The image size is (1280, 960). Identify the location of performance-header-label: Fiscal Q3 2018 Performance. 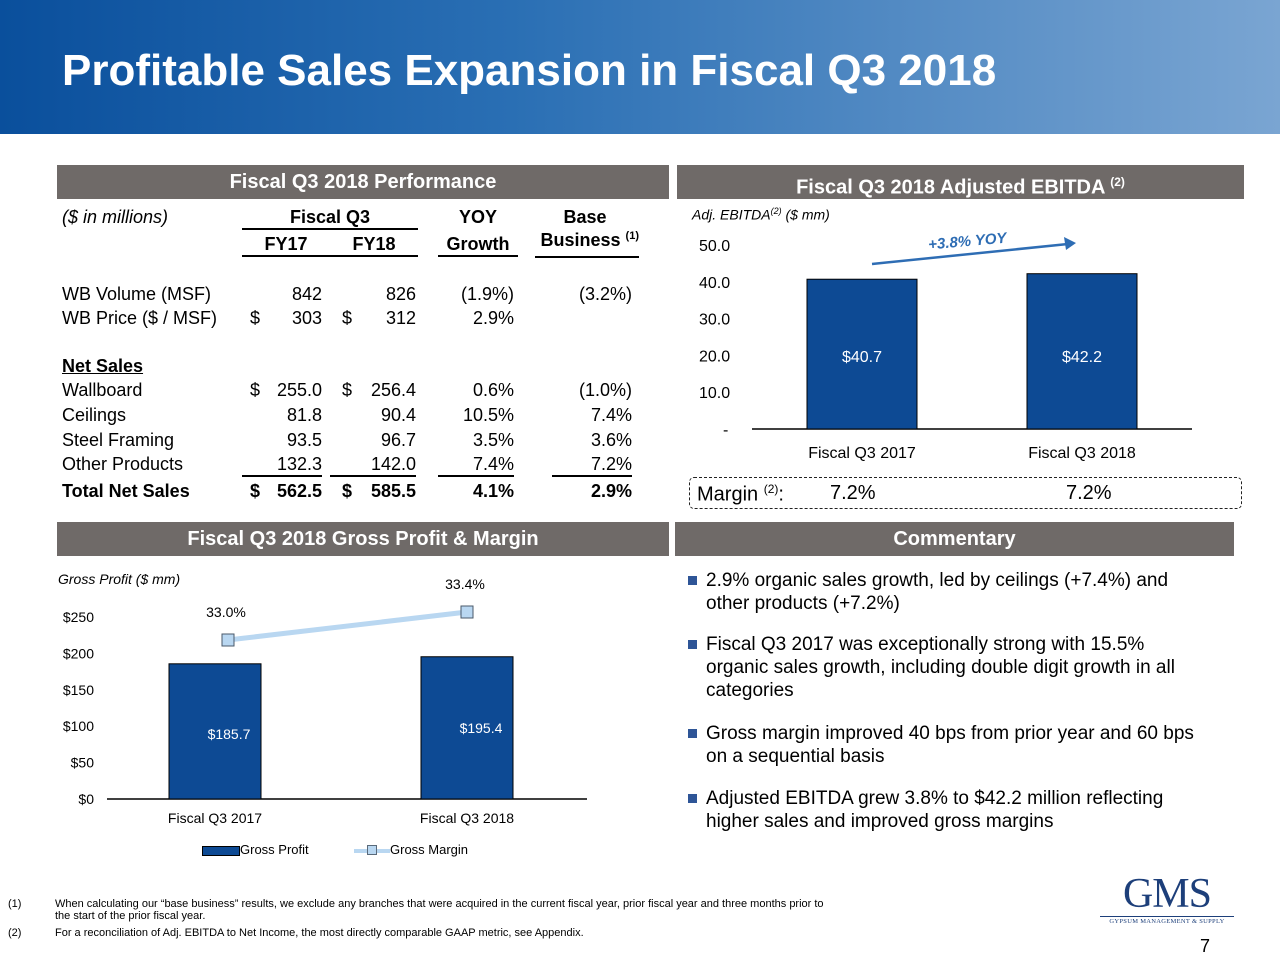
(363, 182).